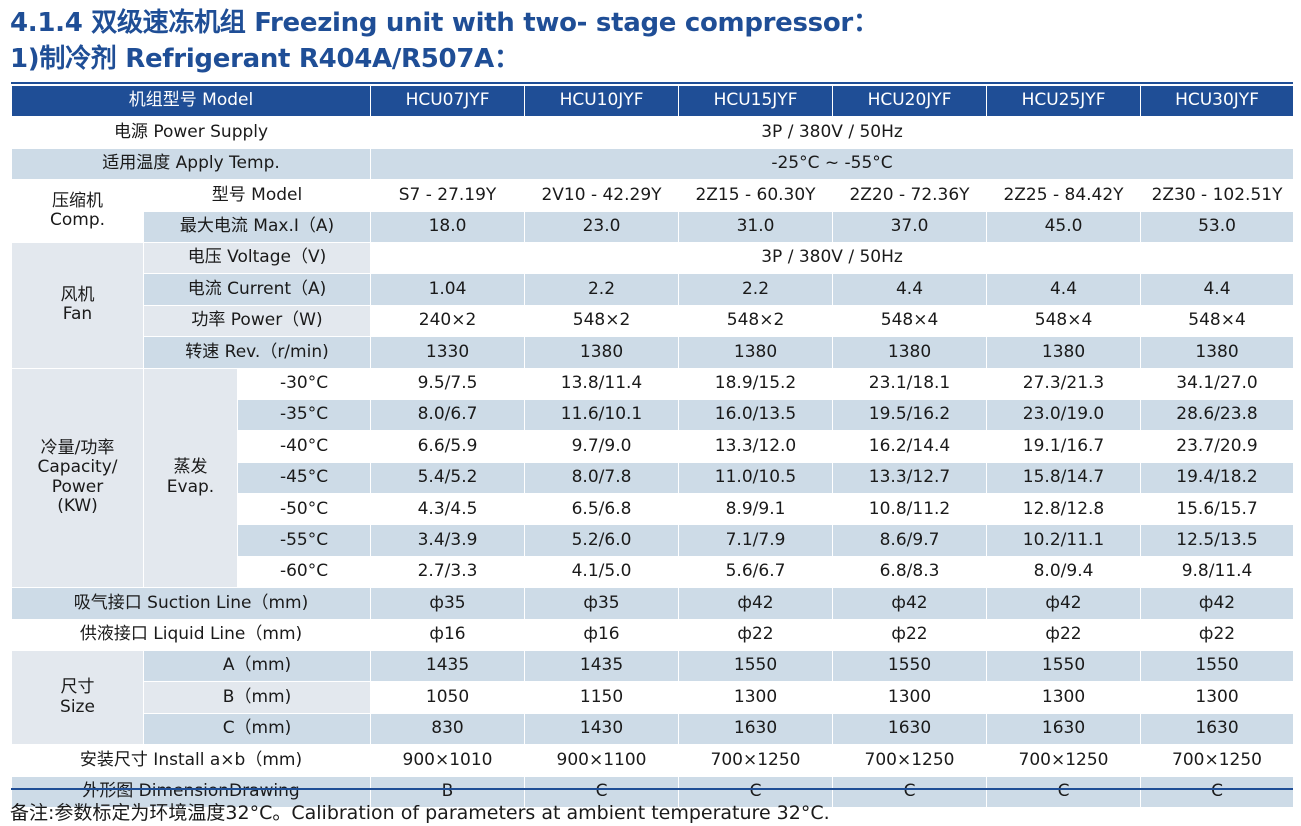 This screenshot has height=826, width=1301. What do you see at coordinates (1217, 478) in the screenshot?
I see `table-cell: 19.4/18.2` at bounding box center [1217, 478].